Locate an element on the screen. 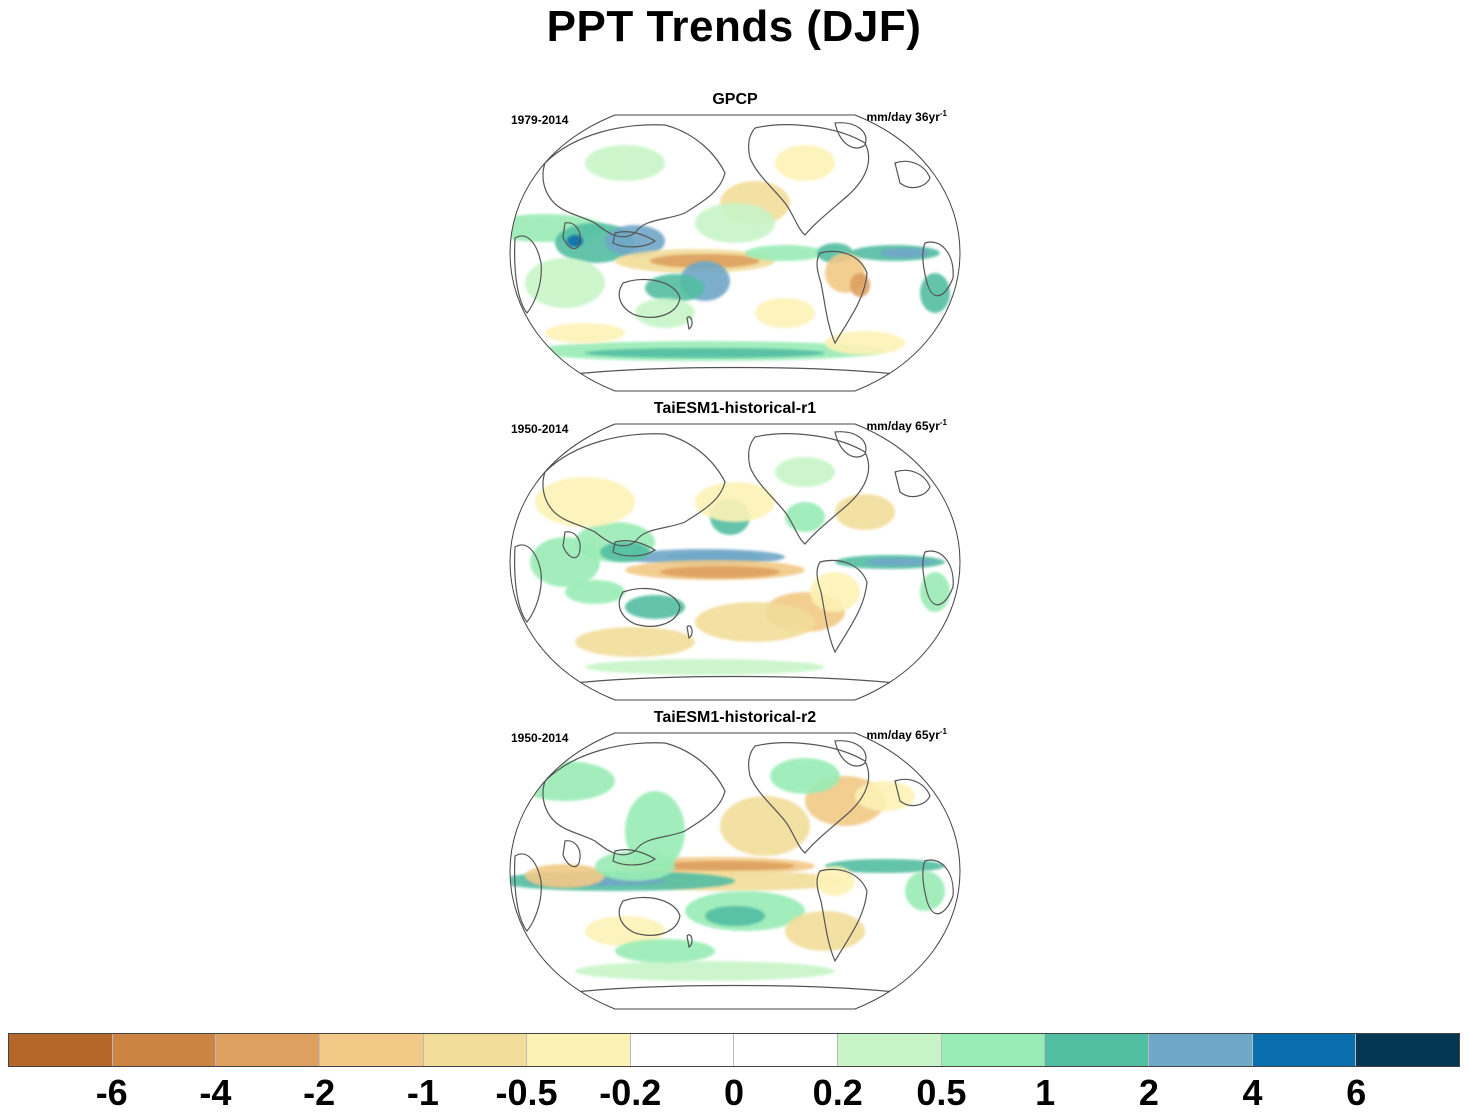 The width and height of the screenshot is (1468, 1116). panel-units: mm/day 65yr-1 is located at coordinates (906, 425).